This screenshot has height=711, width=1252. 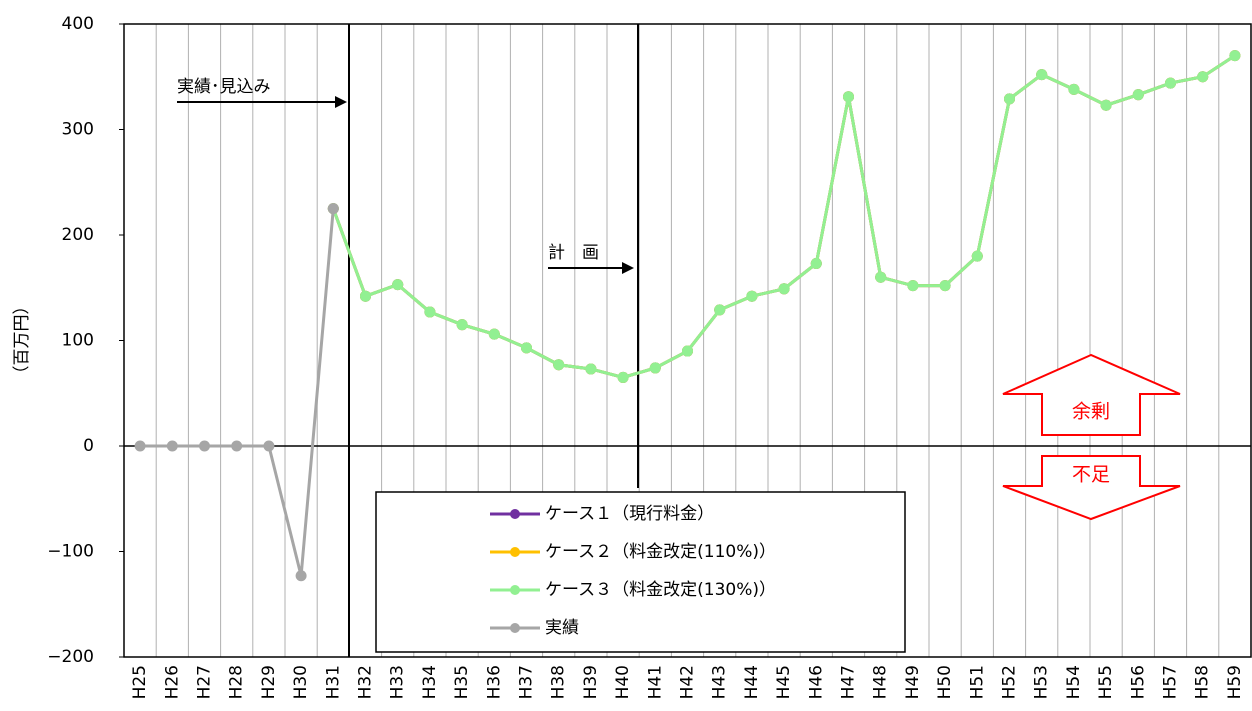 I want to click on x-tick-label: H50, so click(x=945, y=682).